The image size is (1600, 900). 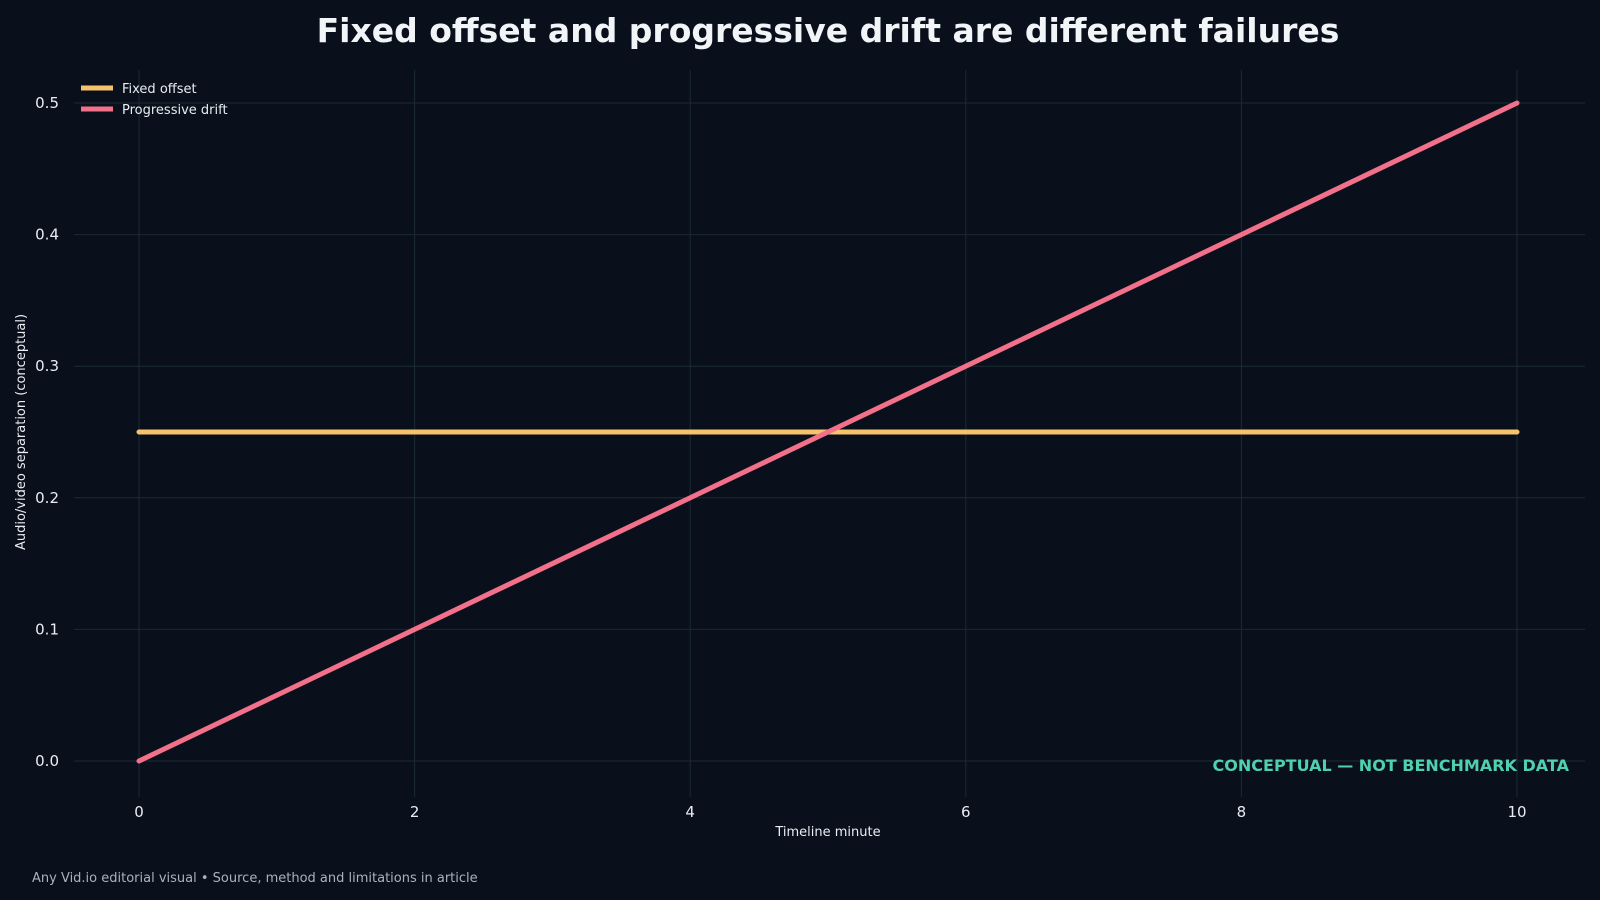 What do you see at coordinates (690, 812) in the screenshot?
I see `x-tick-label-2: 4` at bounding box center [690, 812].